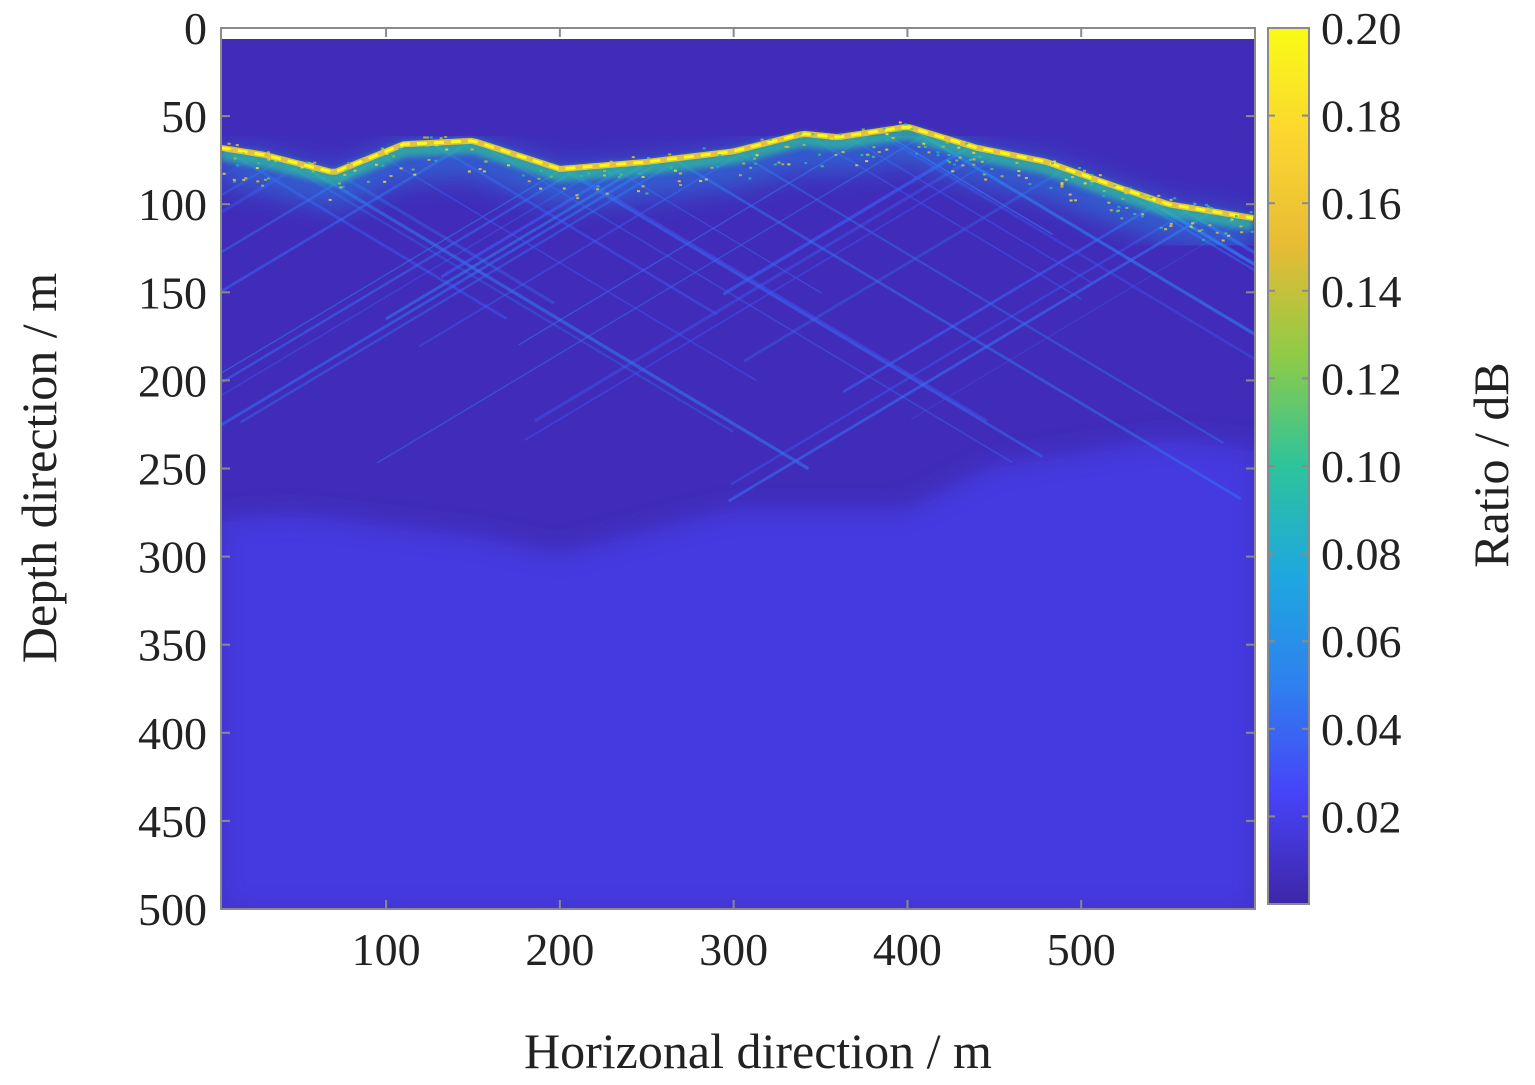  What do you see at coordinates (172, 557) in the screenshot?
I see `y-tick-label: 300` at bounding box center [172, 557].